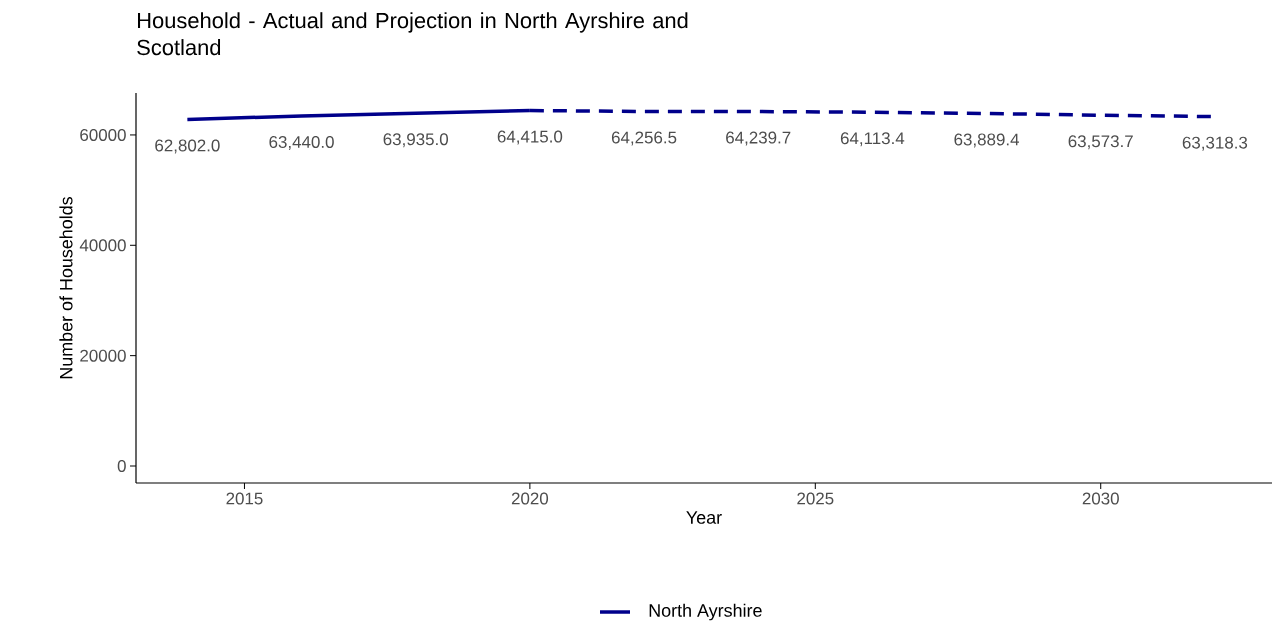  Describe the element at coordinates (66, 287) in the screenshot. I see `y-axis-title: Number of Households` at that location.